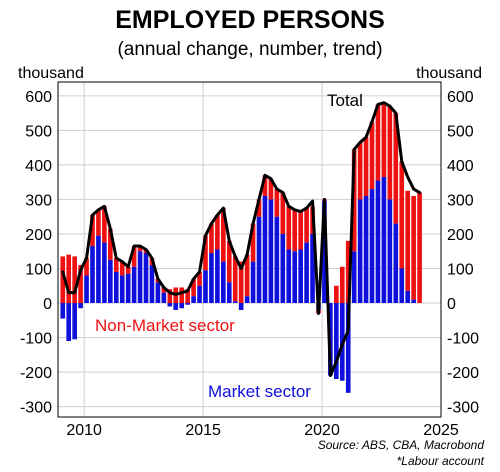 Image resolution: width=500 pixels, height=472 pixels. What do you see at coordinates (460, 166) in the screenshot?
I see `y-tick-label-right: 400` at bounding box center [460, 166].